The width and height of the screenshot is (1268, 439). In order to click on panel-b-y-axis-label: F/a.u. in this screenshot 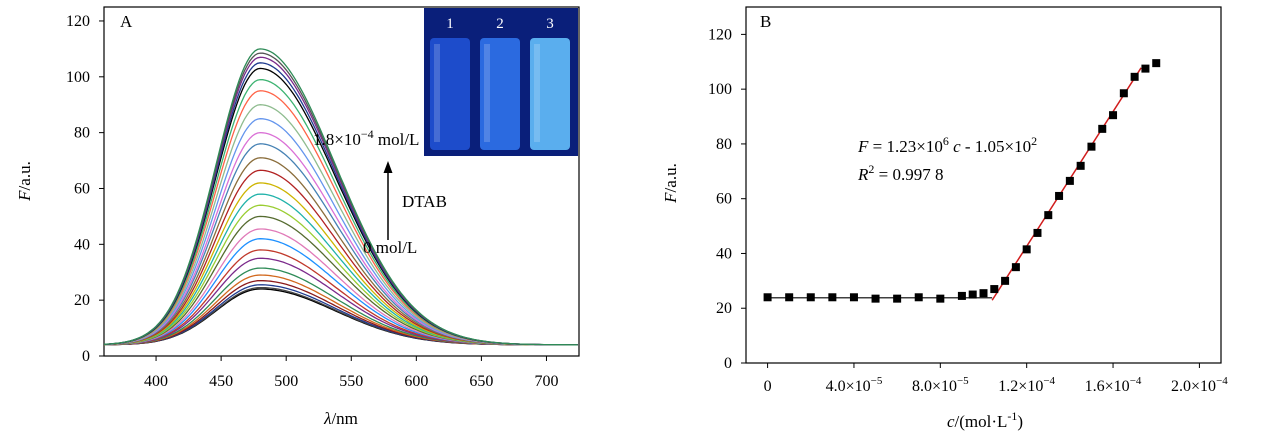, I will do `click(670, 183)`.